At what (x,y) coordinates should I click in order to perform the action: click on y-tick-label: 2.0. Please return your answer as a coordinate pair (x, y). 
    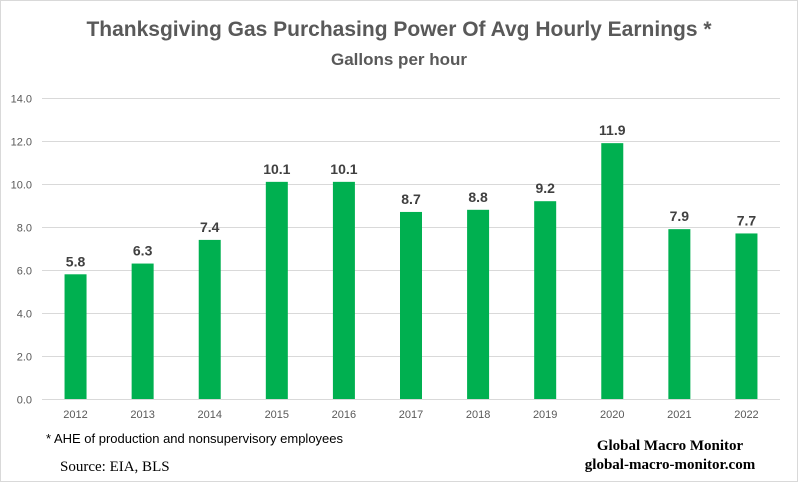
    Looking at the image, I should click on (24, 358).